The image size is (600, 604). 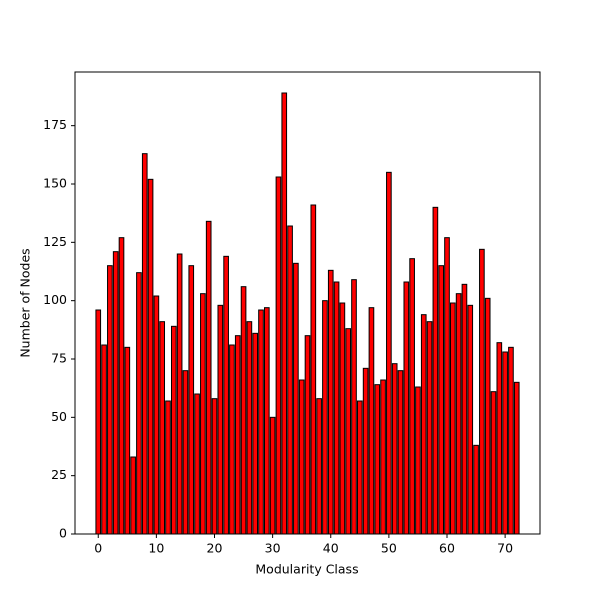 I want to click on y-tick-label: 175, so click(x=55, y=124).